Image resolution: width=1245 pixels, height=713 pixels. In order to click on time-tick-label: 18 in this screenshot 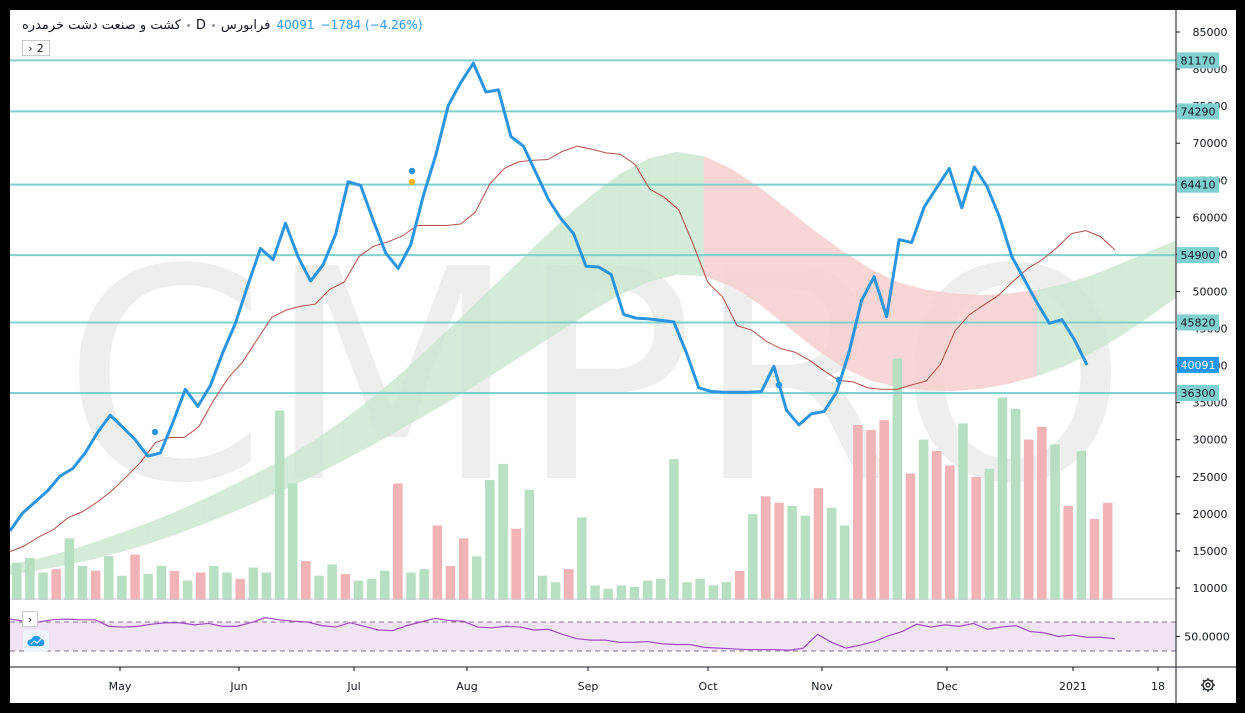, I will do `click(1158, 686)`.